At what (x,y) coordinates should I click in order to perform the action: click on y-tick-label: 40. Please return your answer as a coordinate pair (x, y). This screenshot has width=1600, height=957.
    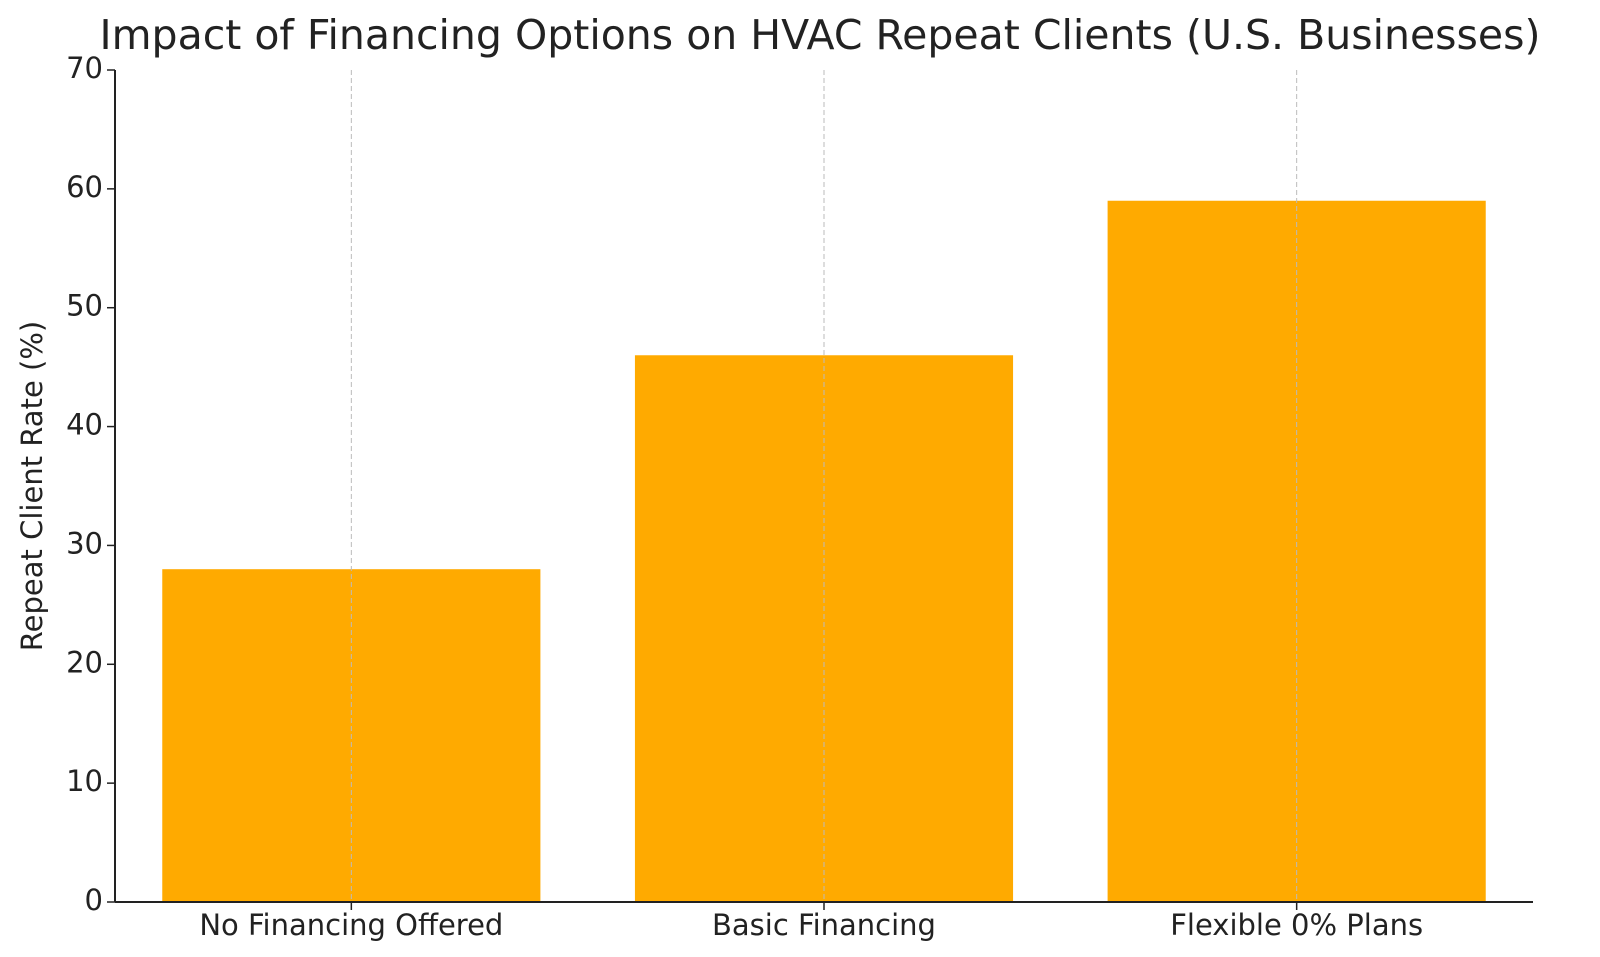
    Looking at the image, I should click on (84, 425).